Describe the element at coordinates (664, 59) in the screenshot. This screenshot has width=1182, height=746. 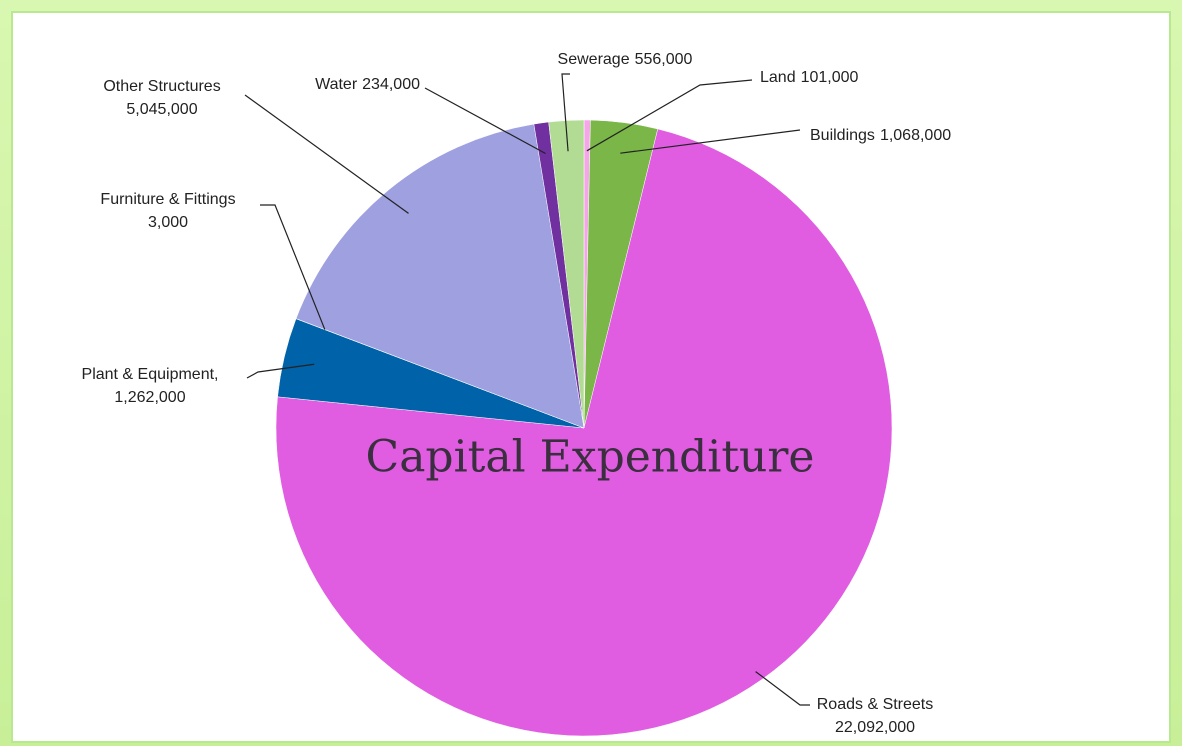
I see `label-value: 556,000` at that location.